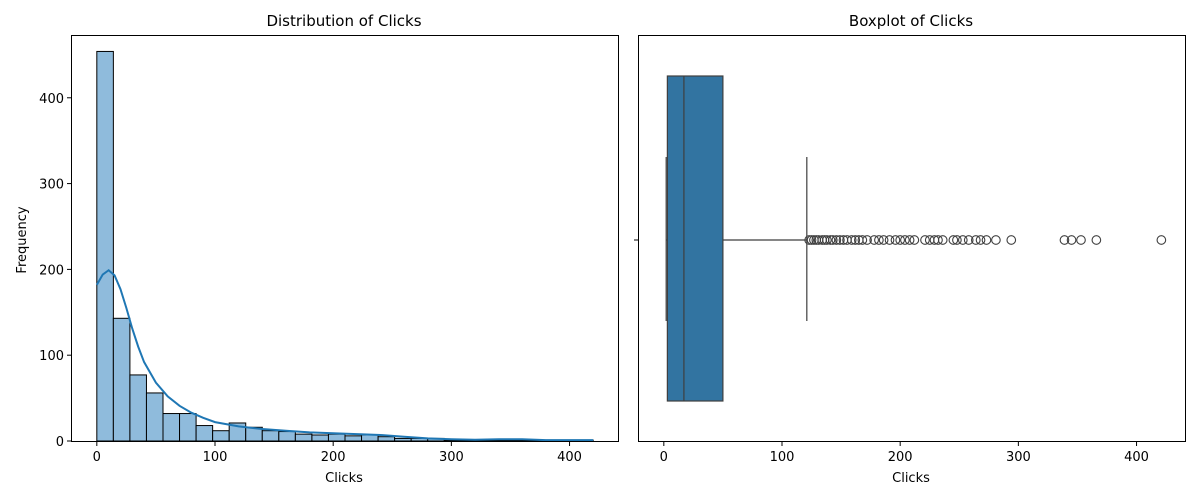  Describe the element at coordinates (911, 478) in the screenshot. I see `boxplot-x-axis-label: Clicks` at that location.